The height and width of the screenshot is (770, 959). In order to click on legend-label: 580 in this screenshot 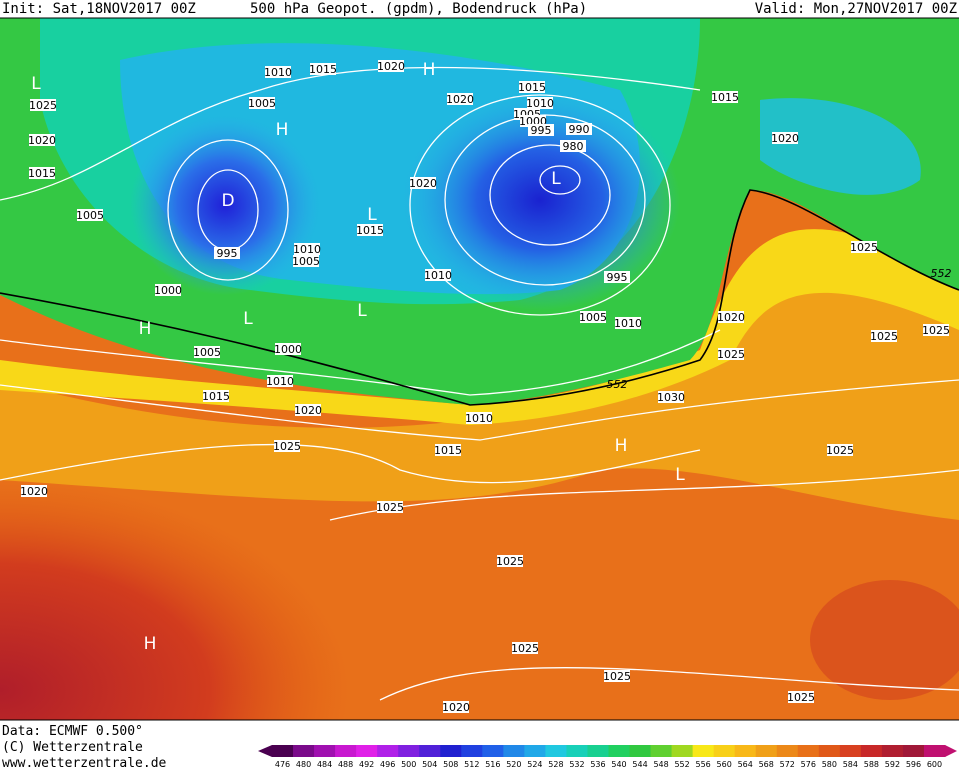, I will do `click(829, 764)`.